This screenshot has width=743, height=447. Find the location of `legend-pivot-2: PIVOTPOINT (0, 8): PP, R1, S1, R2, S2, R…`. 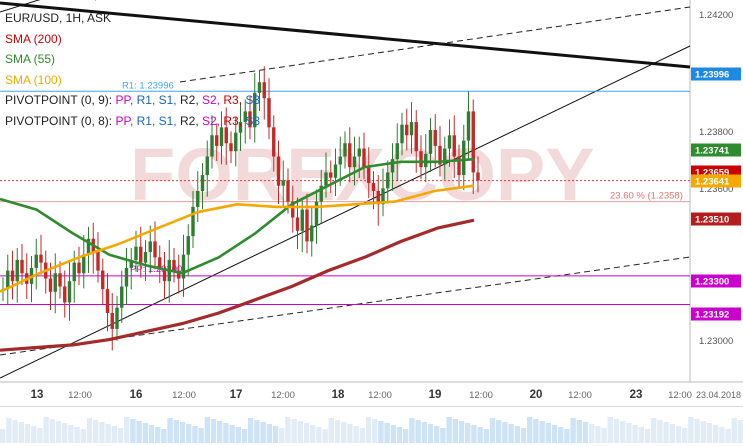

legend-pivot-2: PIVOTPOINT (0, 8): PP, R1, S1, R2, S2, R… is located at coordinates (132, 121).